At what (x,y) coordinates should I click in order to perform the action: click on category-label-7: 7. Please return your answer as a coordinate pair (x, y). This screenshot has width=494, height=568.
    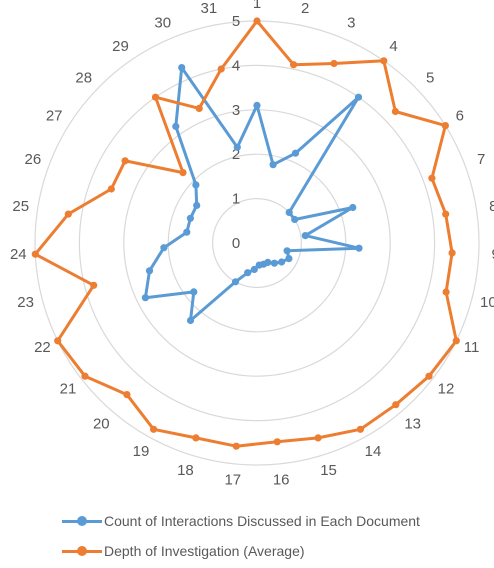
    Looking at the image, I should click on (481, 159).